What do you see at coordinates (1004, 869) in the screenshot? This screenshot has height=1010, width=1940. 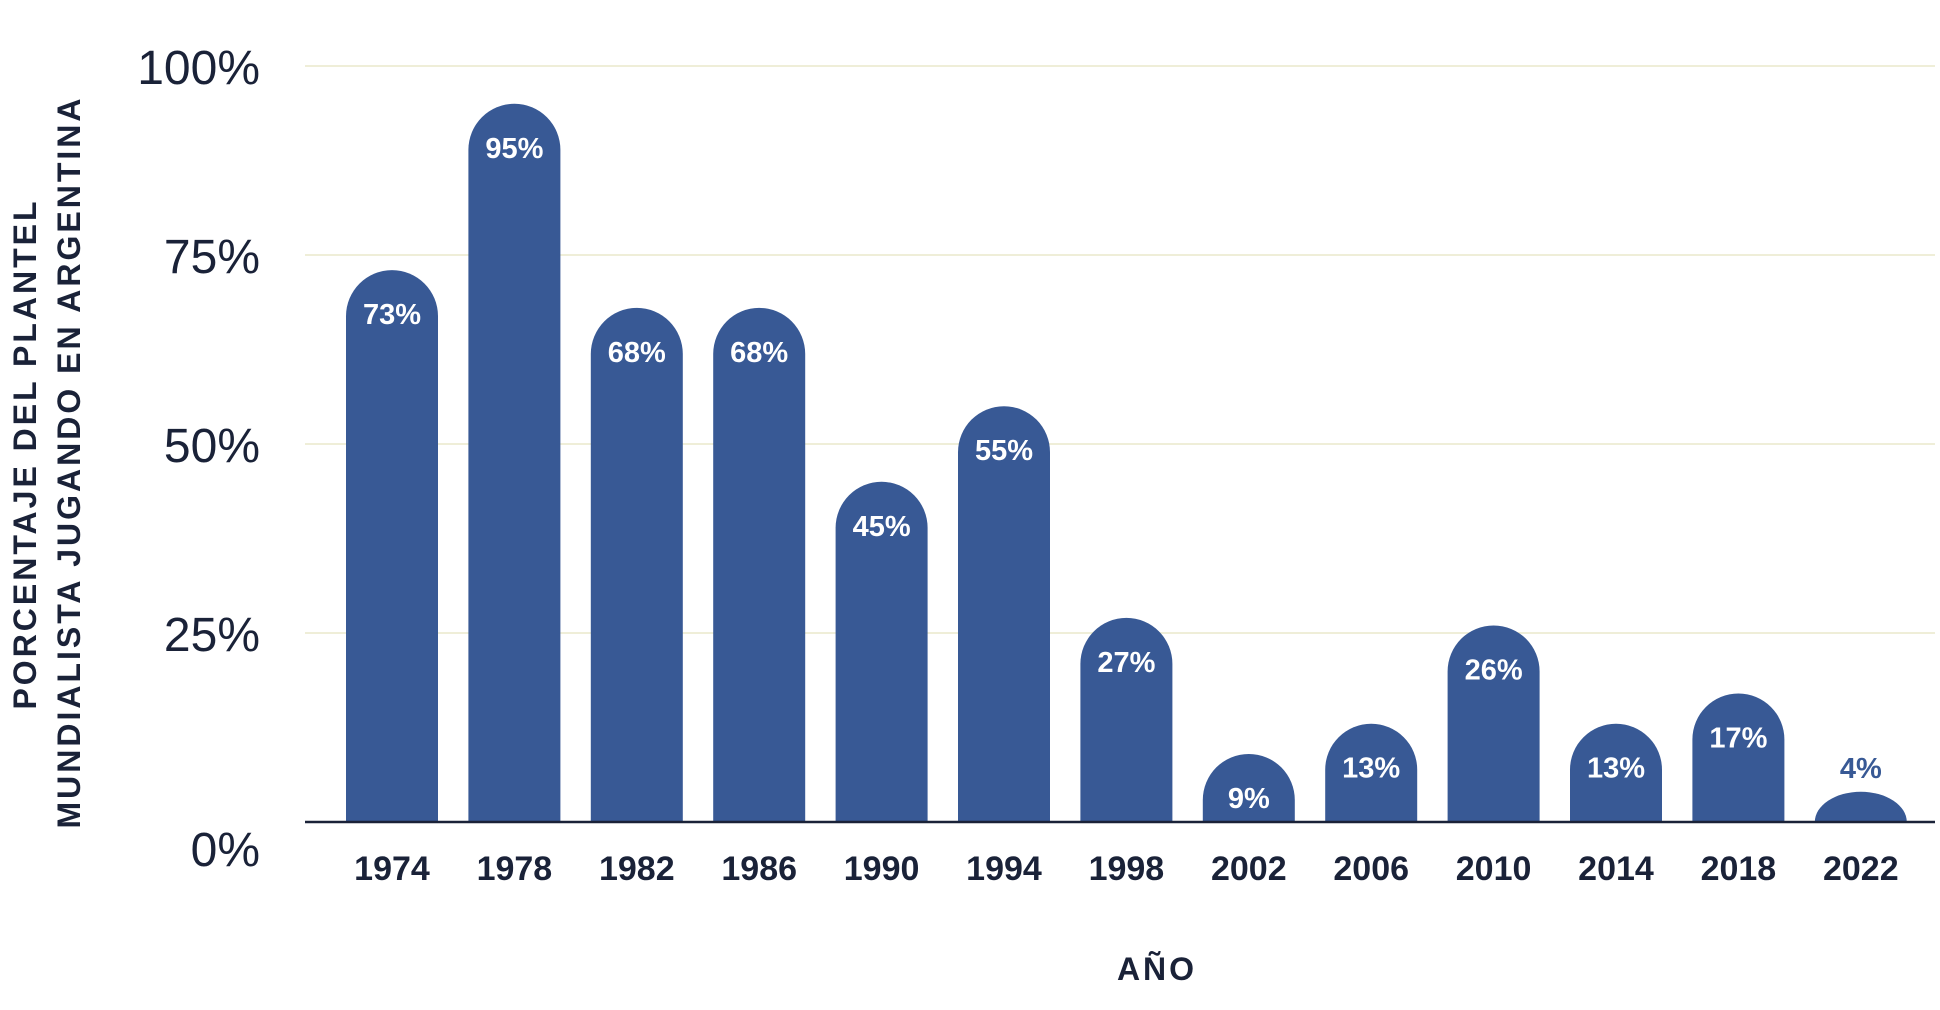 I see `x-tick-label: 1994` at bounding box center [1004, 869].